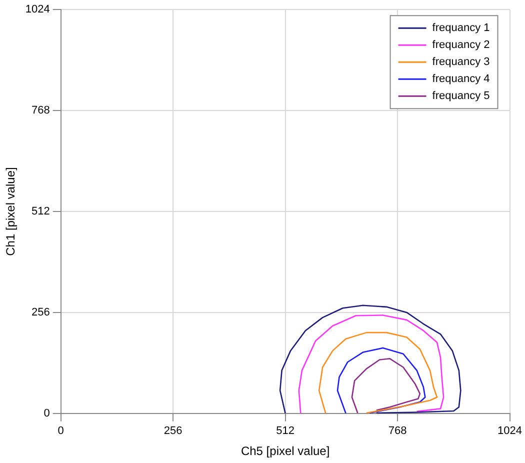 Image resolution: width=525 pixels, height=463 pixels. What do you see at coordinates (510, 431) in the screenshot?
I see `x-tick-label: 1024` at bounding box center [510, 431].